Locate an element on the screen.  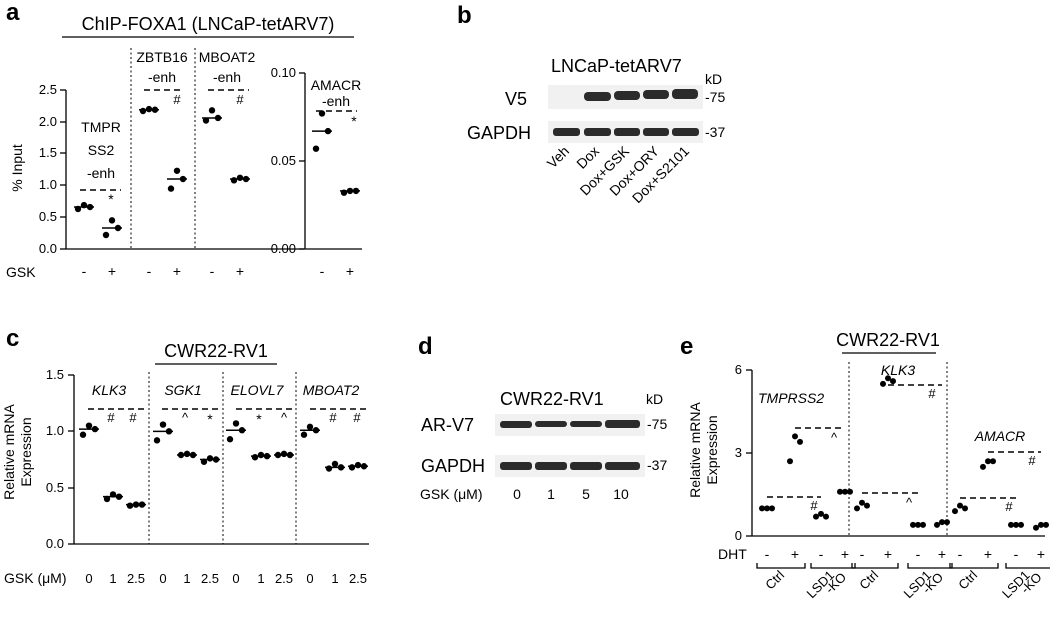
panel-c-gene-label: KLK3 is located at coordinates (109, 390).